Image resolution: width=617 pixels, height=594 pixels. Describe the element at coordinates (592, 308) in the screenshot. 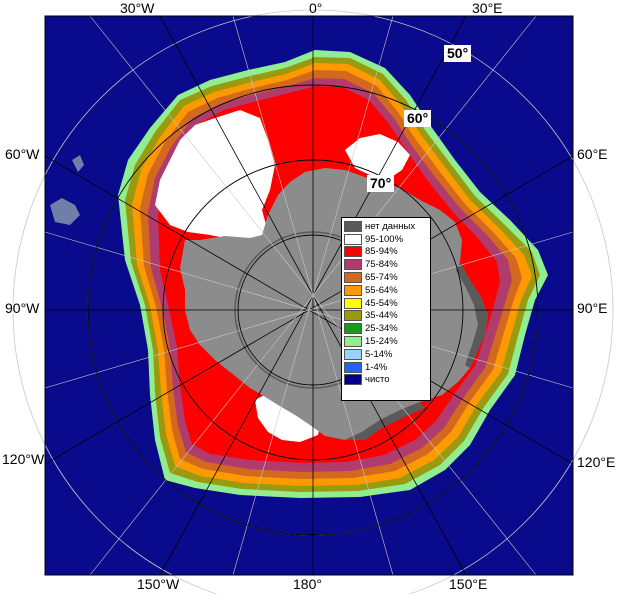

I see `label-right-90e: 90°E` at that location.